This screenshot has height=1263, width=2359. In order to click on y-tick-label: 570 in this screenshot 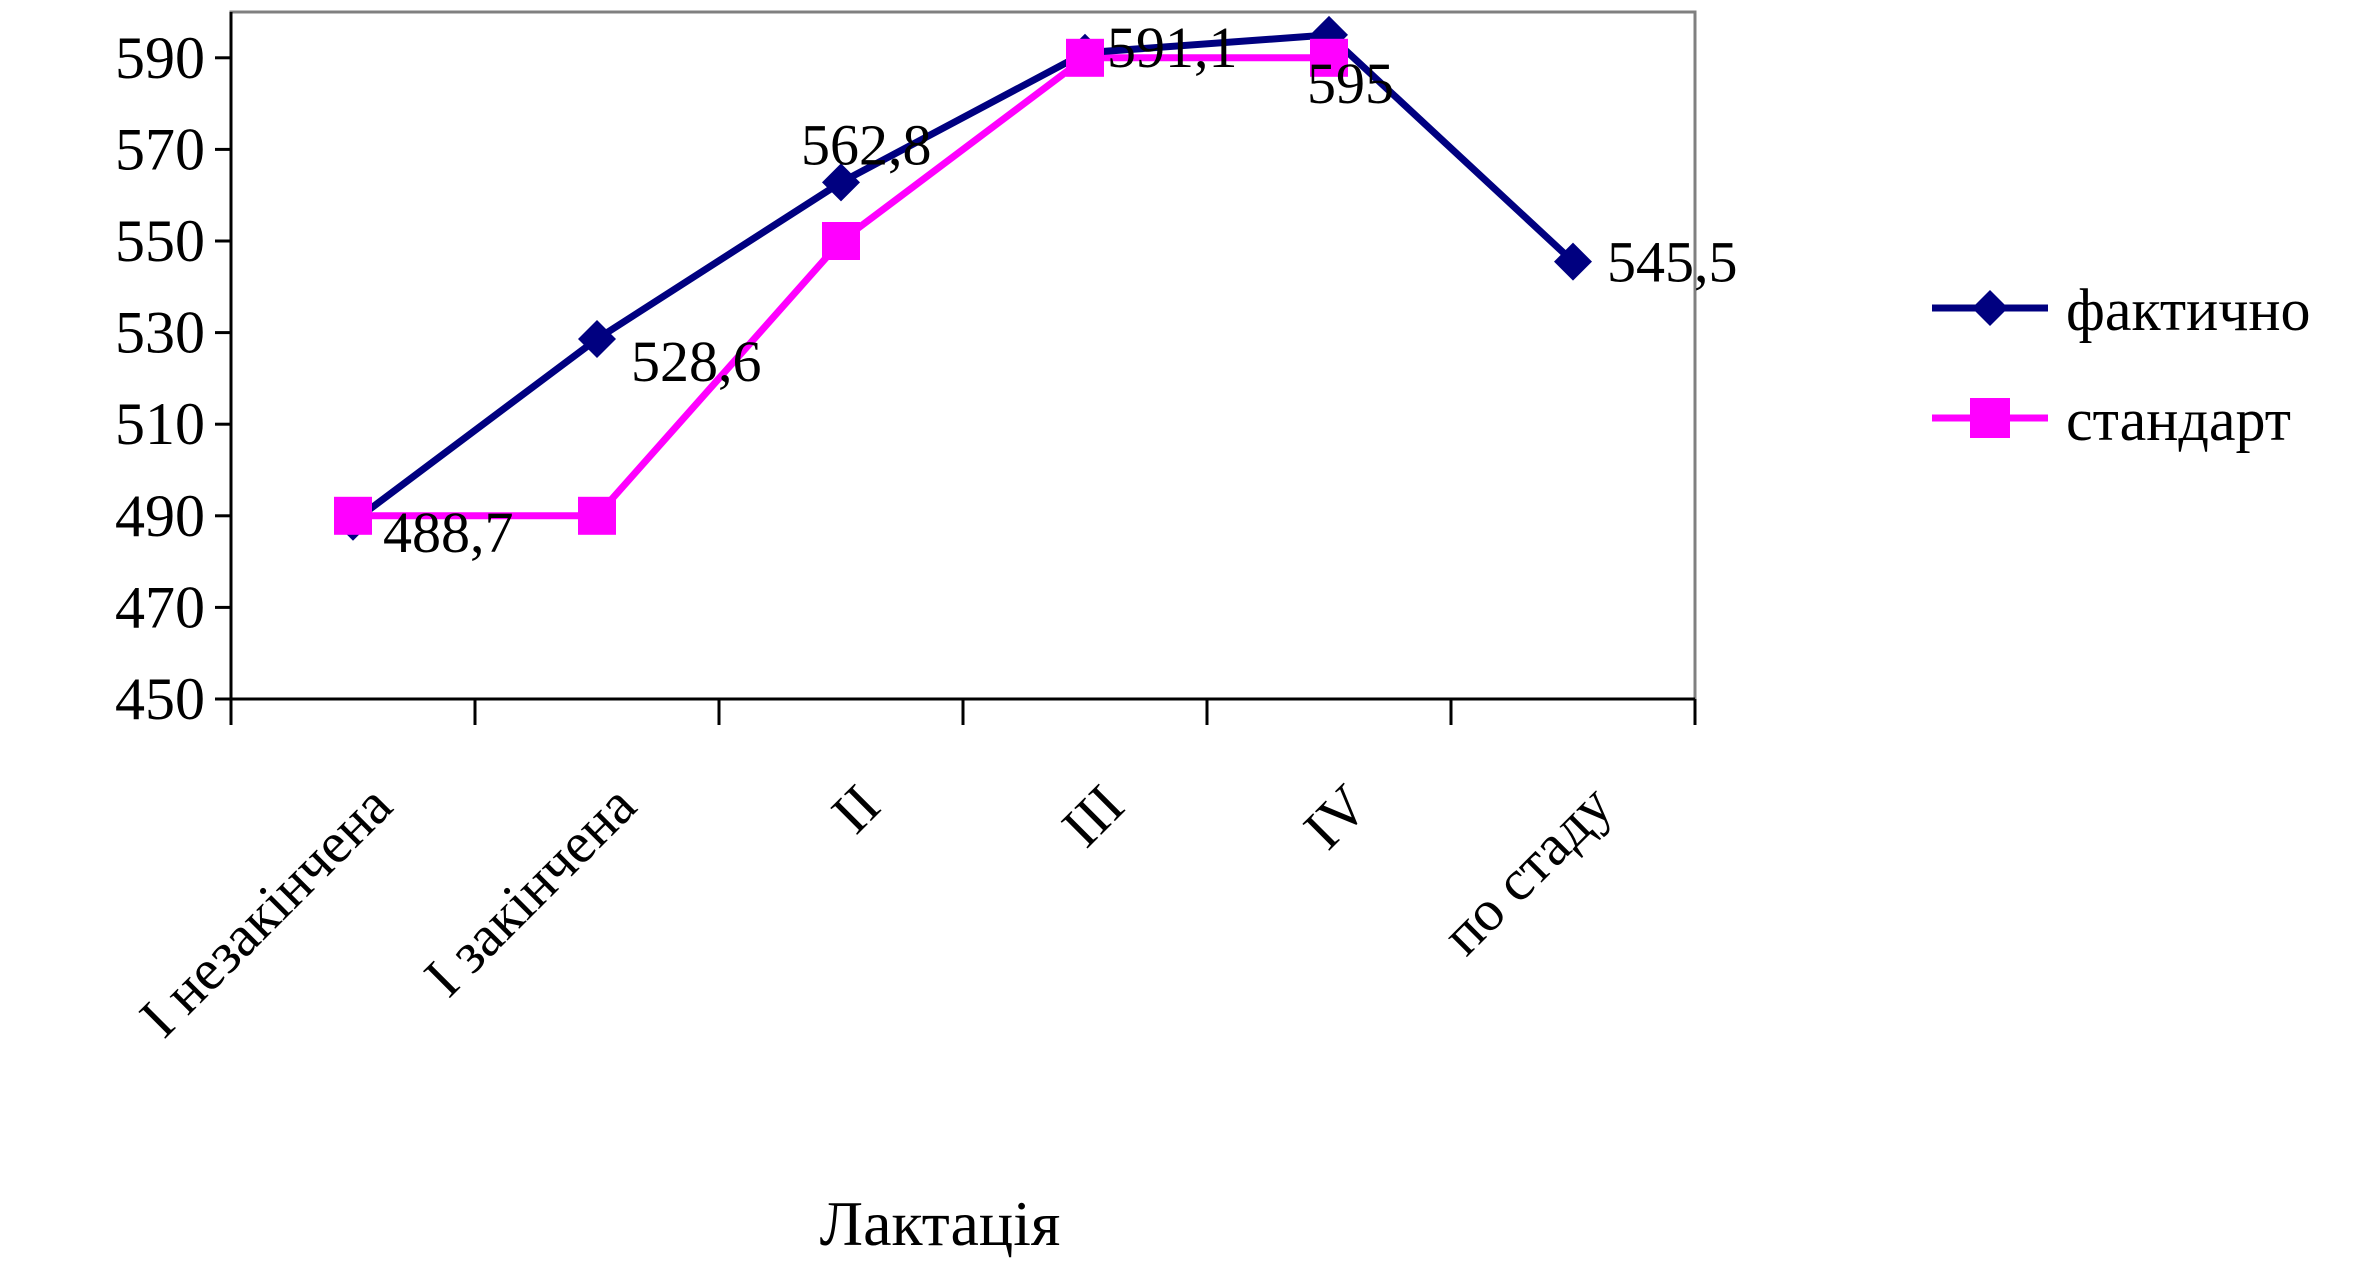, I will do `click(160, 149)`.